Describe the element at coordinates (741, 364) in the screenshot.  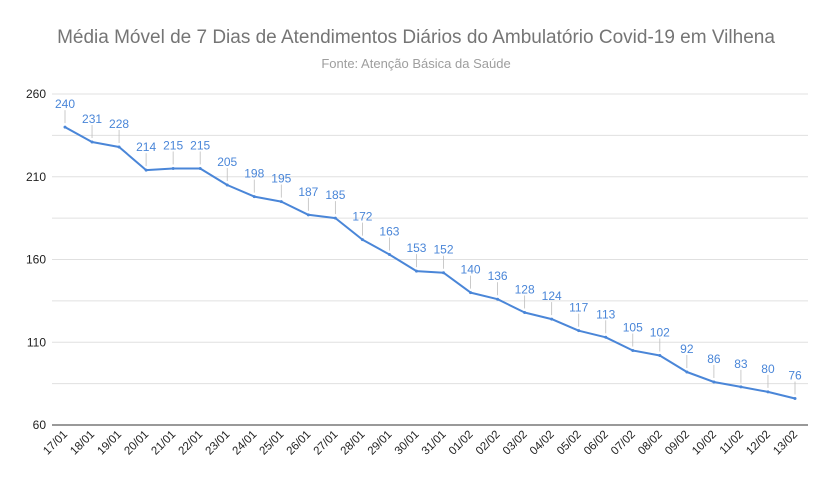
I see `data-label: 83` at that location.